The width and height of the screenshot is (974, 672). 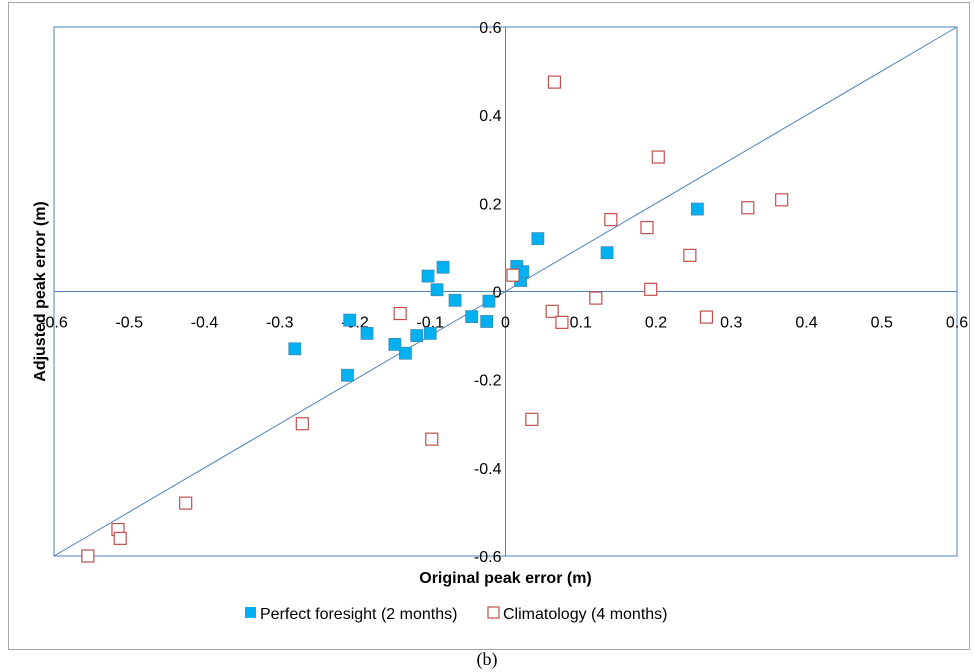 I want to click on x-tick-label: 0, so click(x=505, y=323).